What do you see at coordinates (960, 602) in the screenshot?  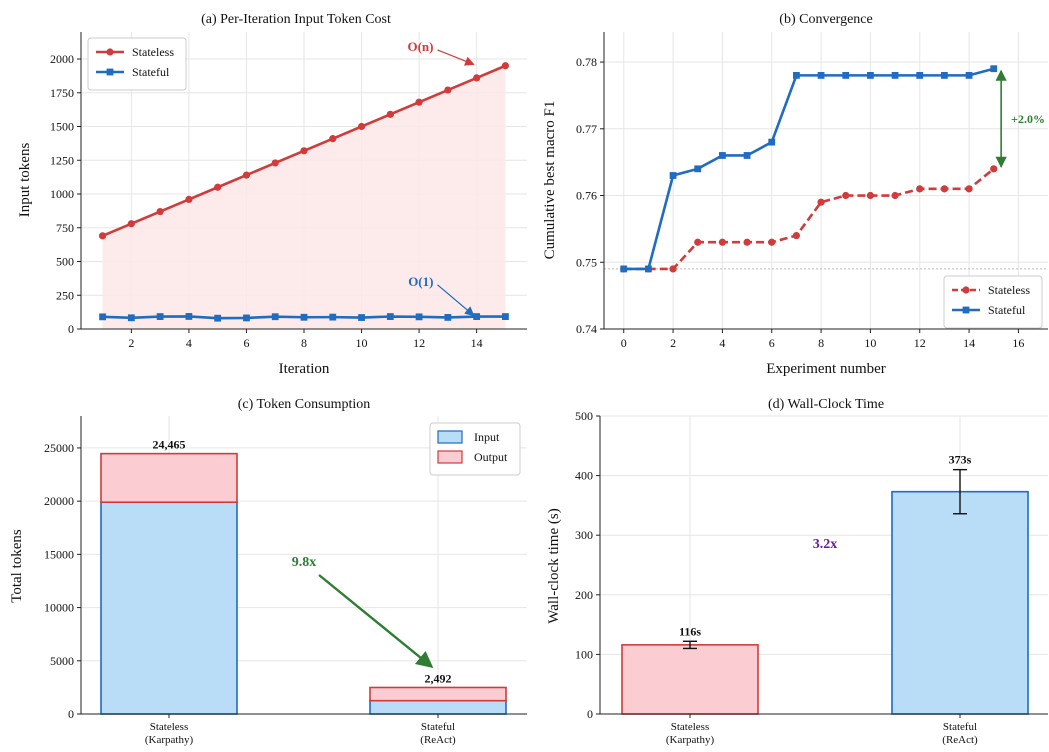 I see `time-bar` at bounding box center [960, 602].